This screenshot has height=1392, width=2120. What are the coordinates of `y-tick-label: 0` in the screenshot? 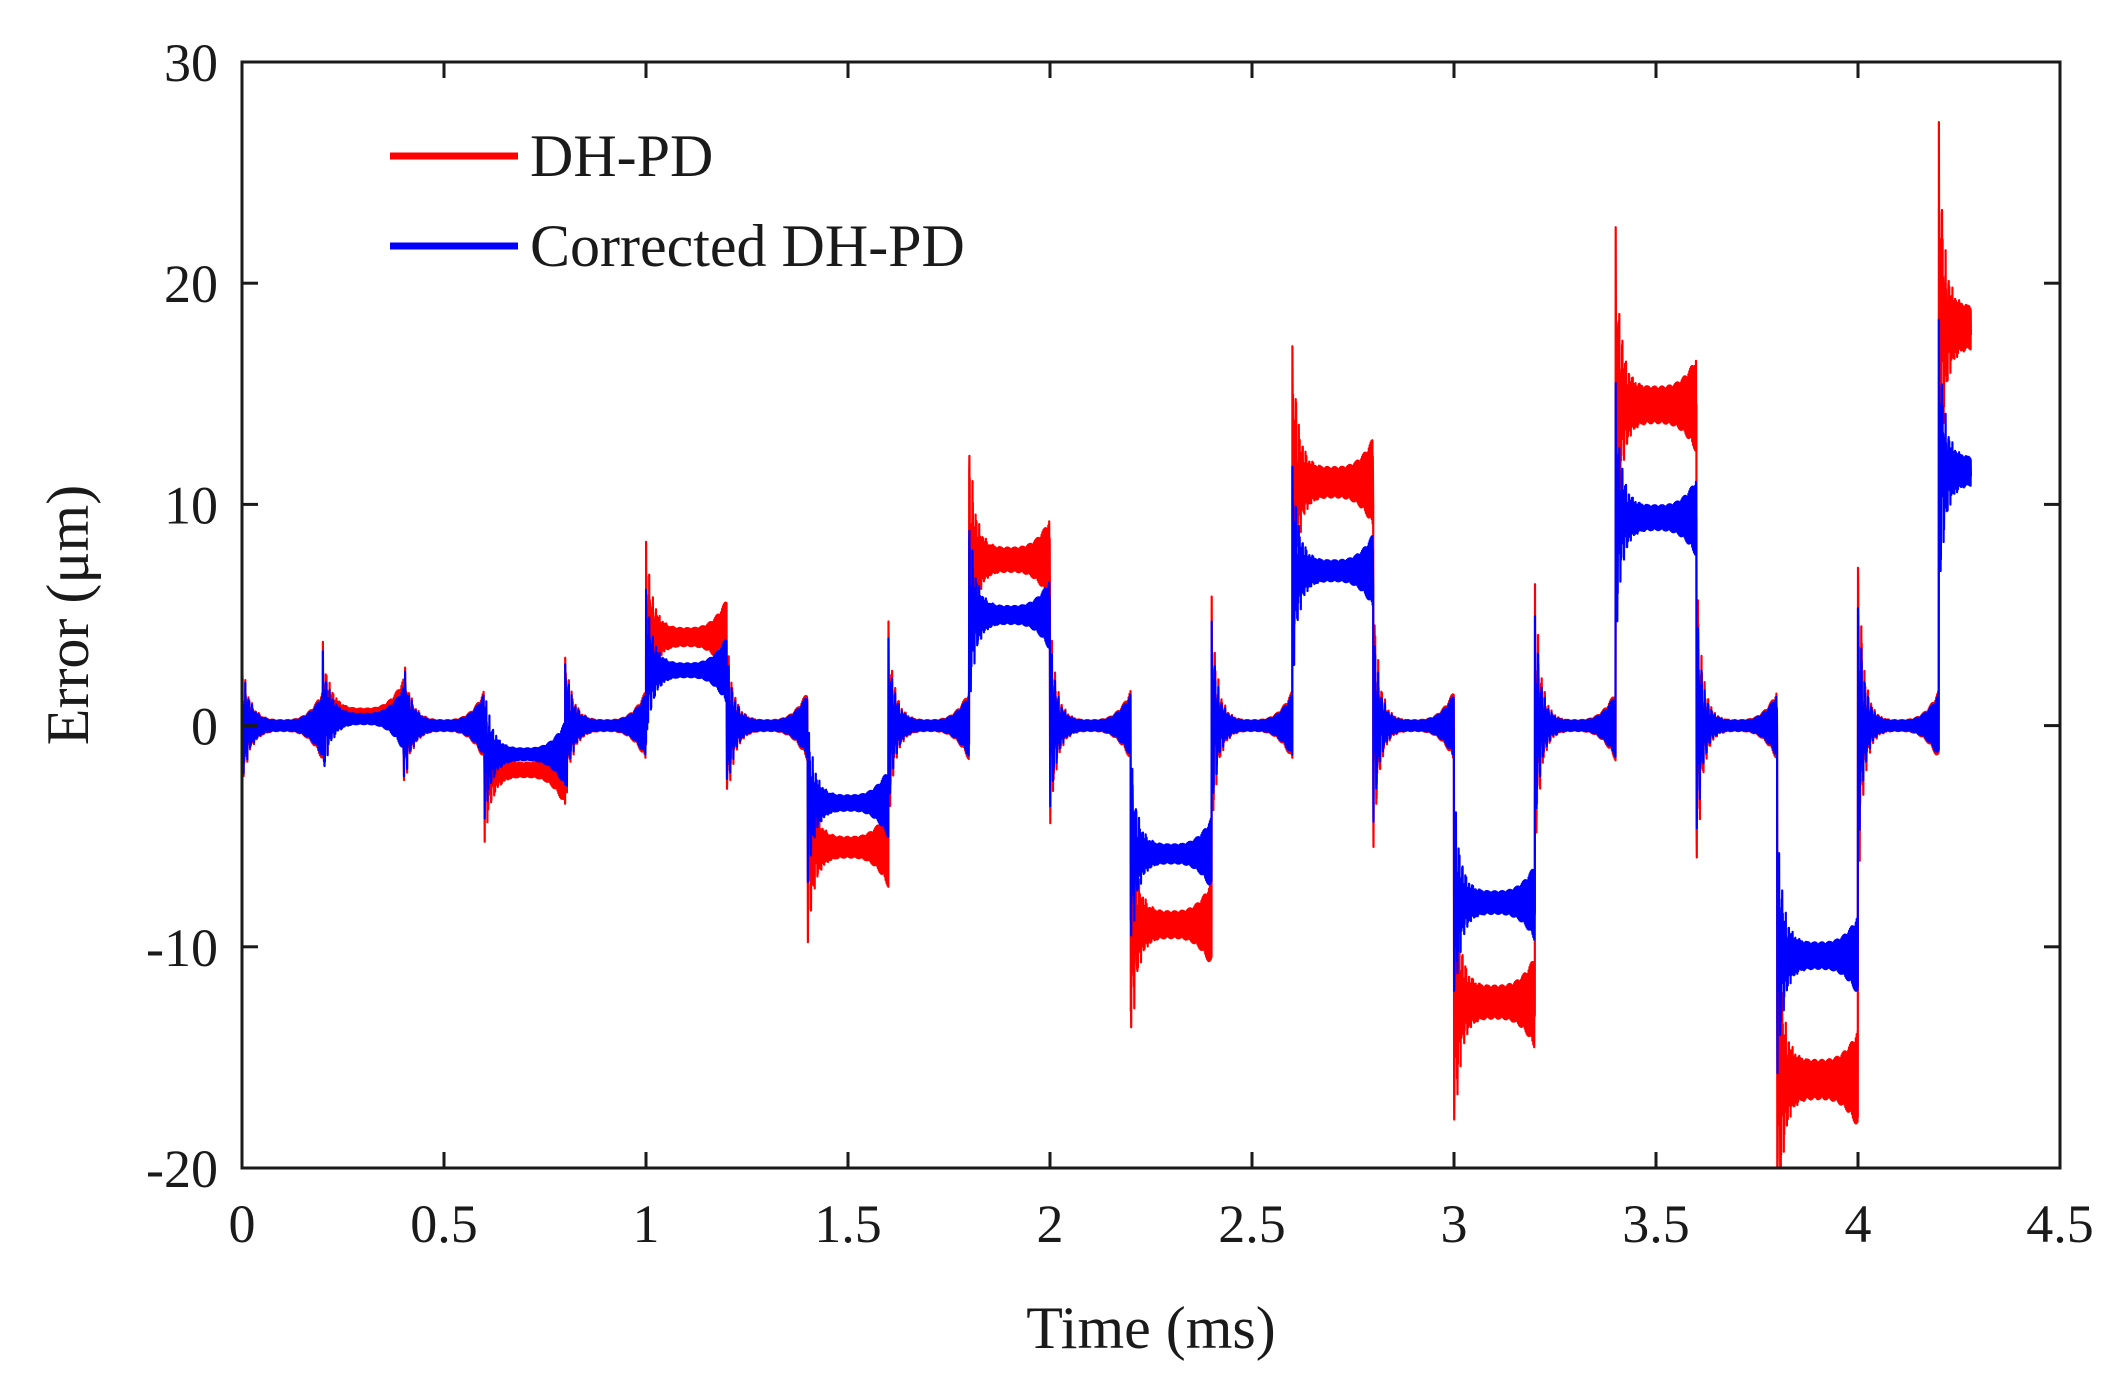 It's located at (204, 727).